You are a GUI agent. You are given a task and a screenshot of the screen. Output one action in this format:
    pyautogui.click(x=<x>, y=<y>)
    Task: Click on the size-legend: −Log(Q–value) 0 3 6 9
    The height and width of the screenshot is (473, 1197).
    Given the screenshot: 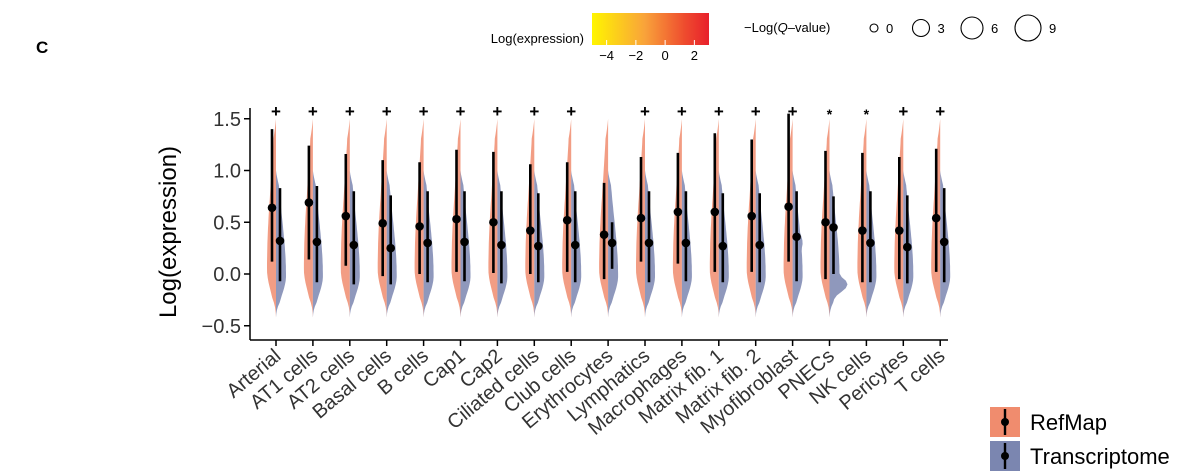 What is the action you would take?
    pyautogui.click(x=900, y=28)
    